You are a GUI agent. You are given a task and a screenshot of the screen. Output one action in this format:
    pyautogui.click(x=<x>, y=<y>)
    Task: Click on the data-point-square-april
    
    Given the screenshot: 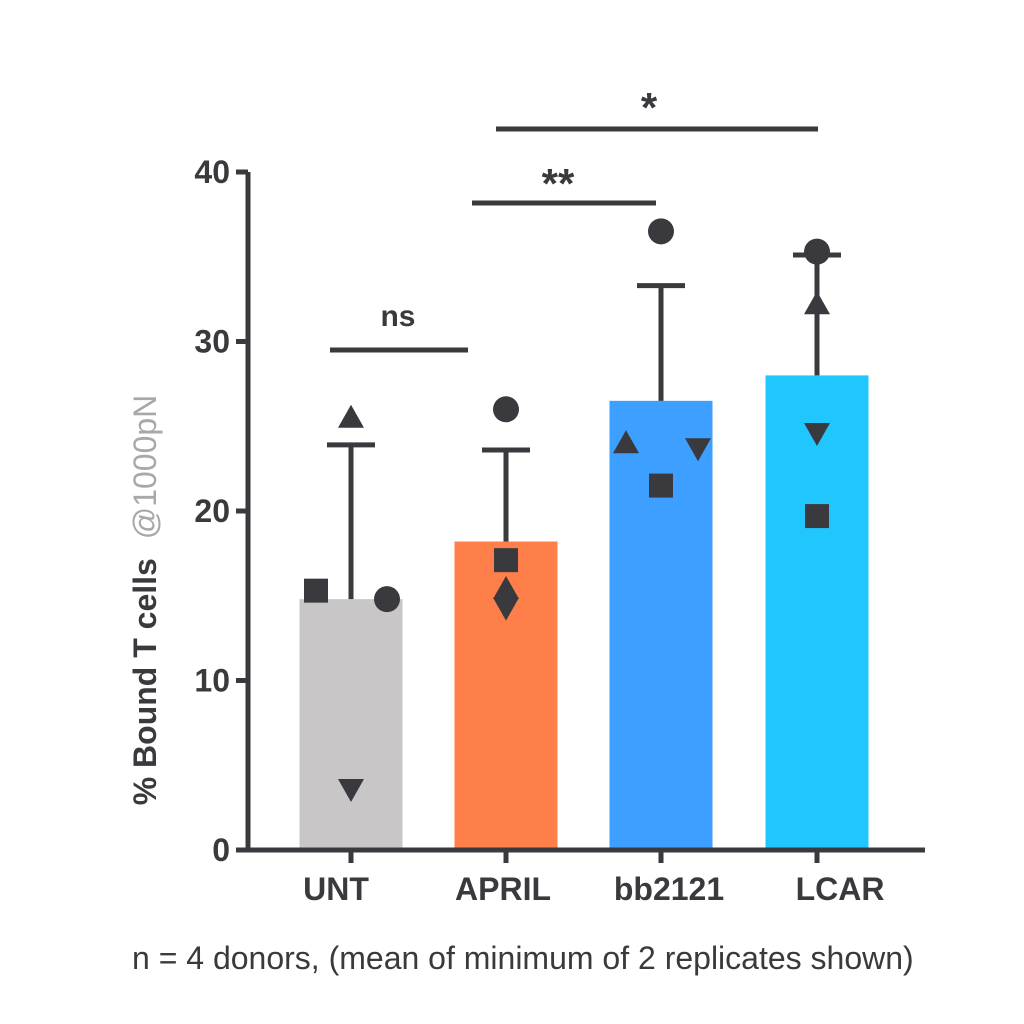 What is the action you would take?
    pyautogui.click(x=506, y=560)
    